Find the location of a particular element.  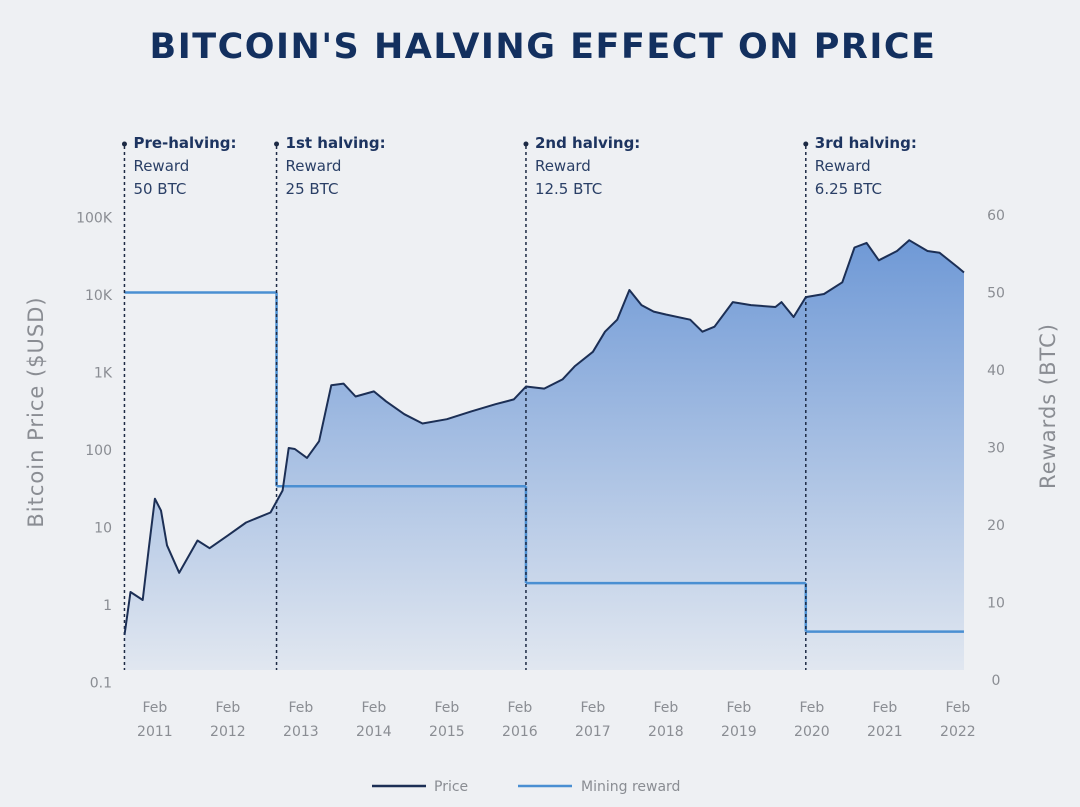

x-tick-year: 2013 is located at coordinates (301, 732).